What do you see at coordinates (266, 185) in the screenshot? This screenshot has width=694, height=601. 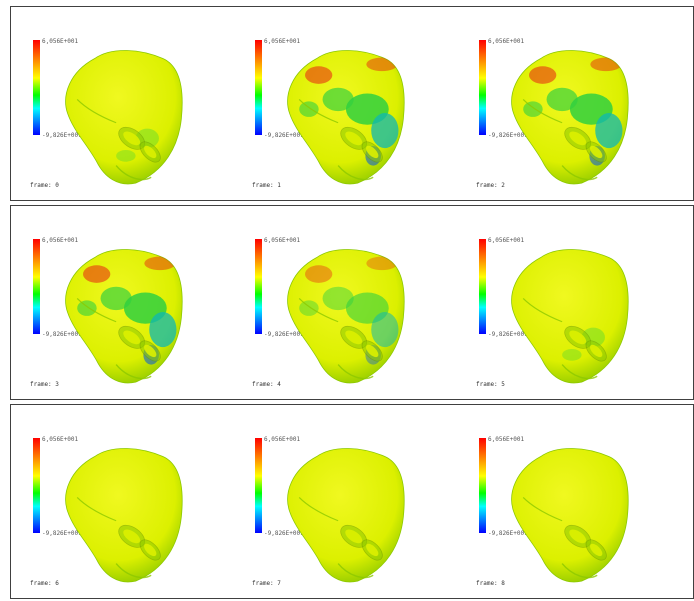 I see `frame-label: frame: 1` at bounding box center [266, 185].